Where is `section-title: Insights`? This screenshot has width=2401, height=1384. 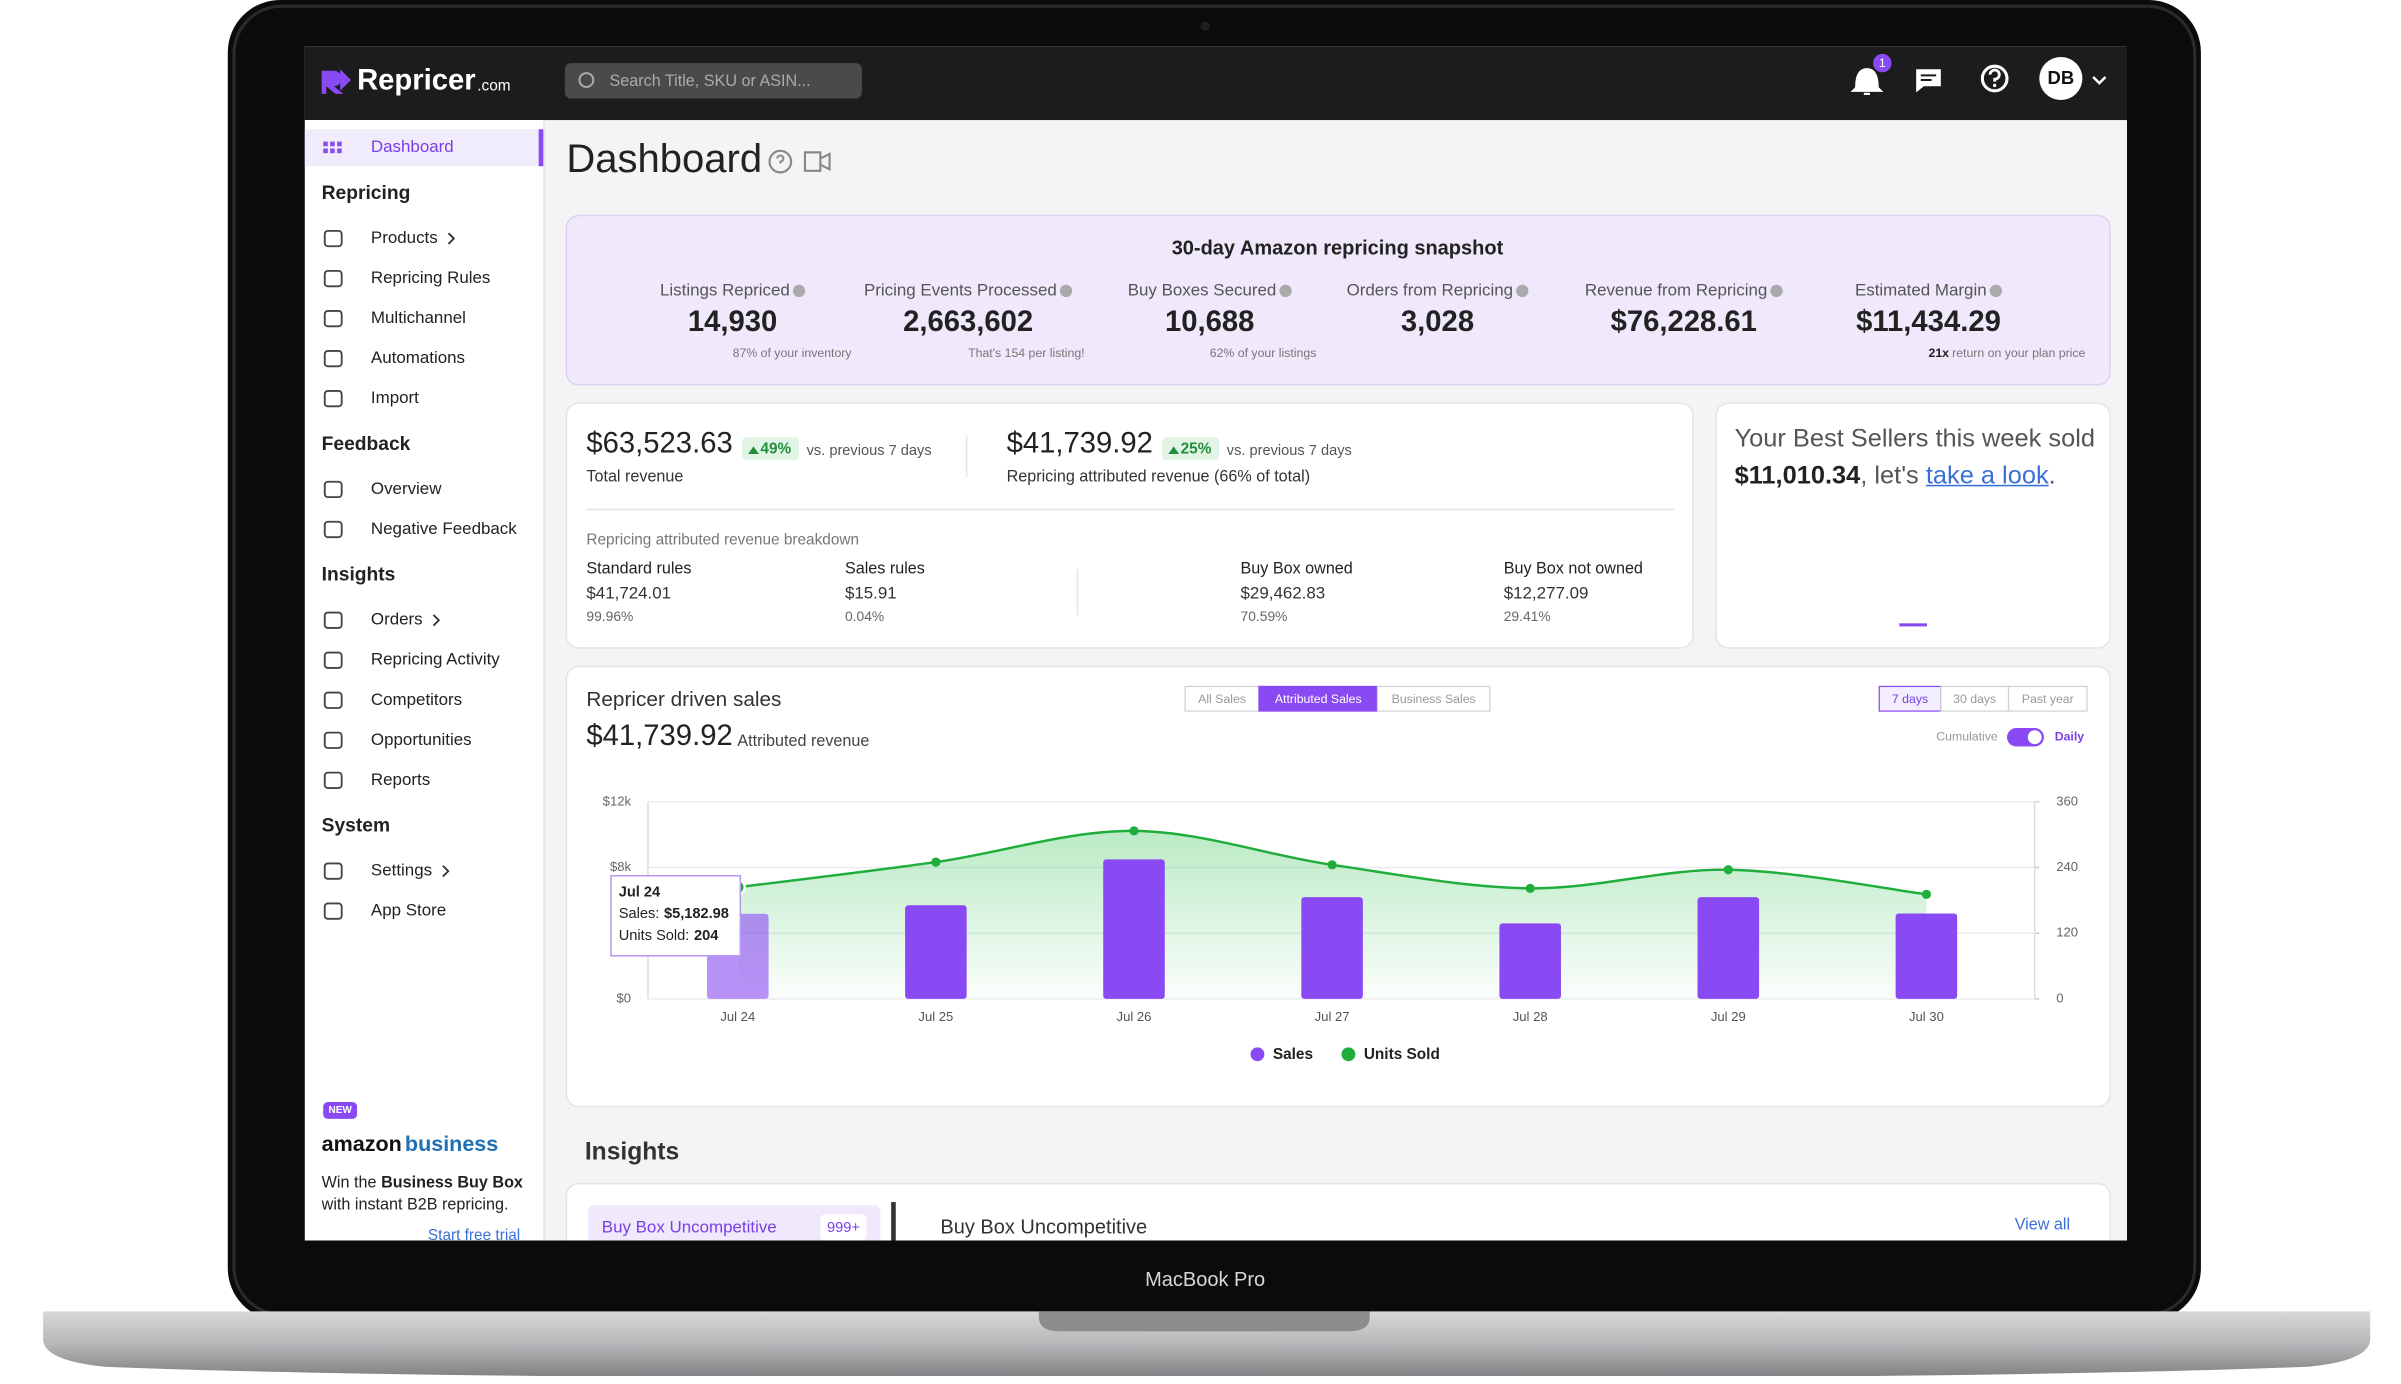 section-title: Insights is located at coordinates (632, 1151).